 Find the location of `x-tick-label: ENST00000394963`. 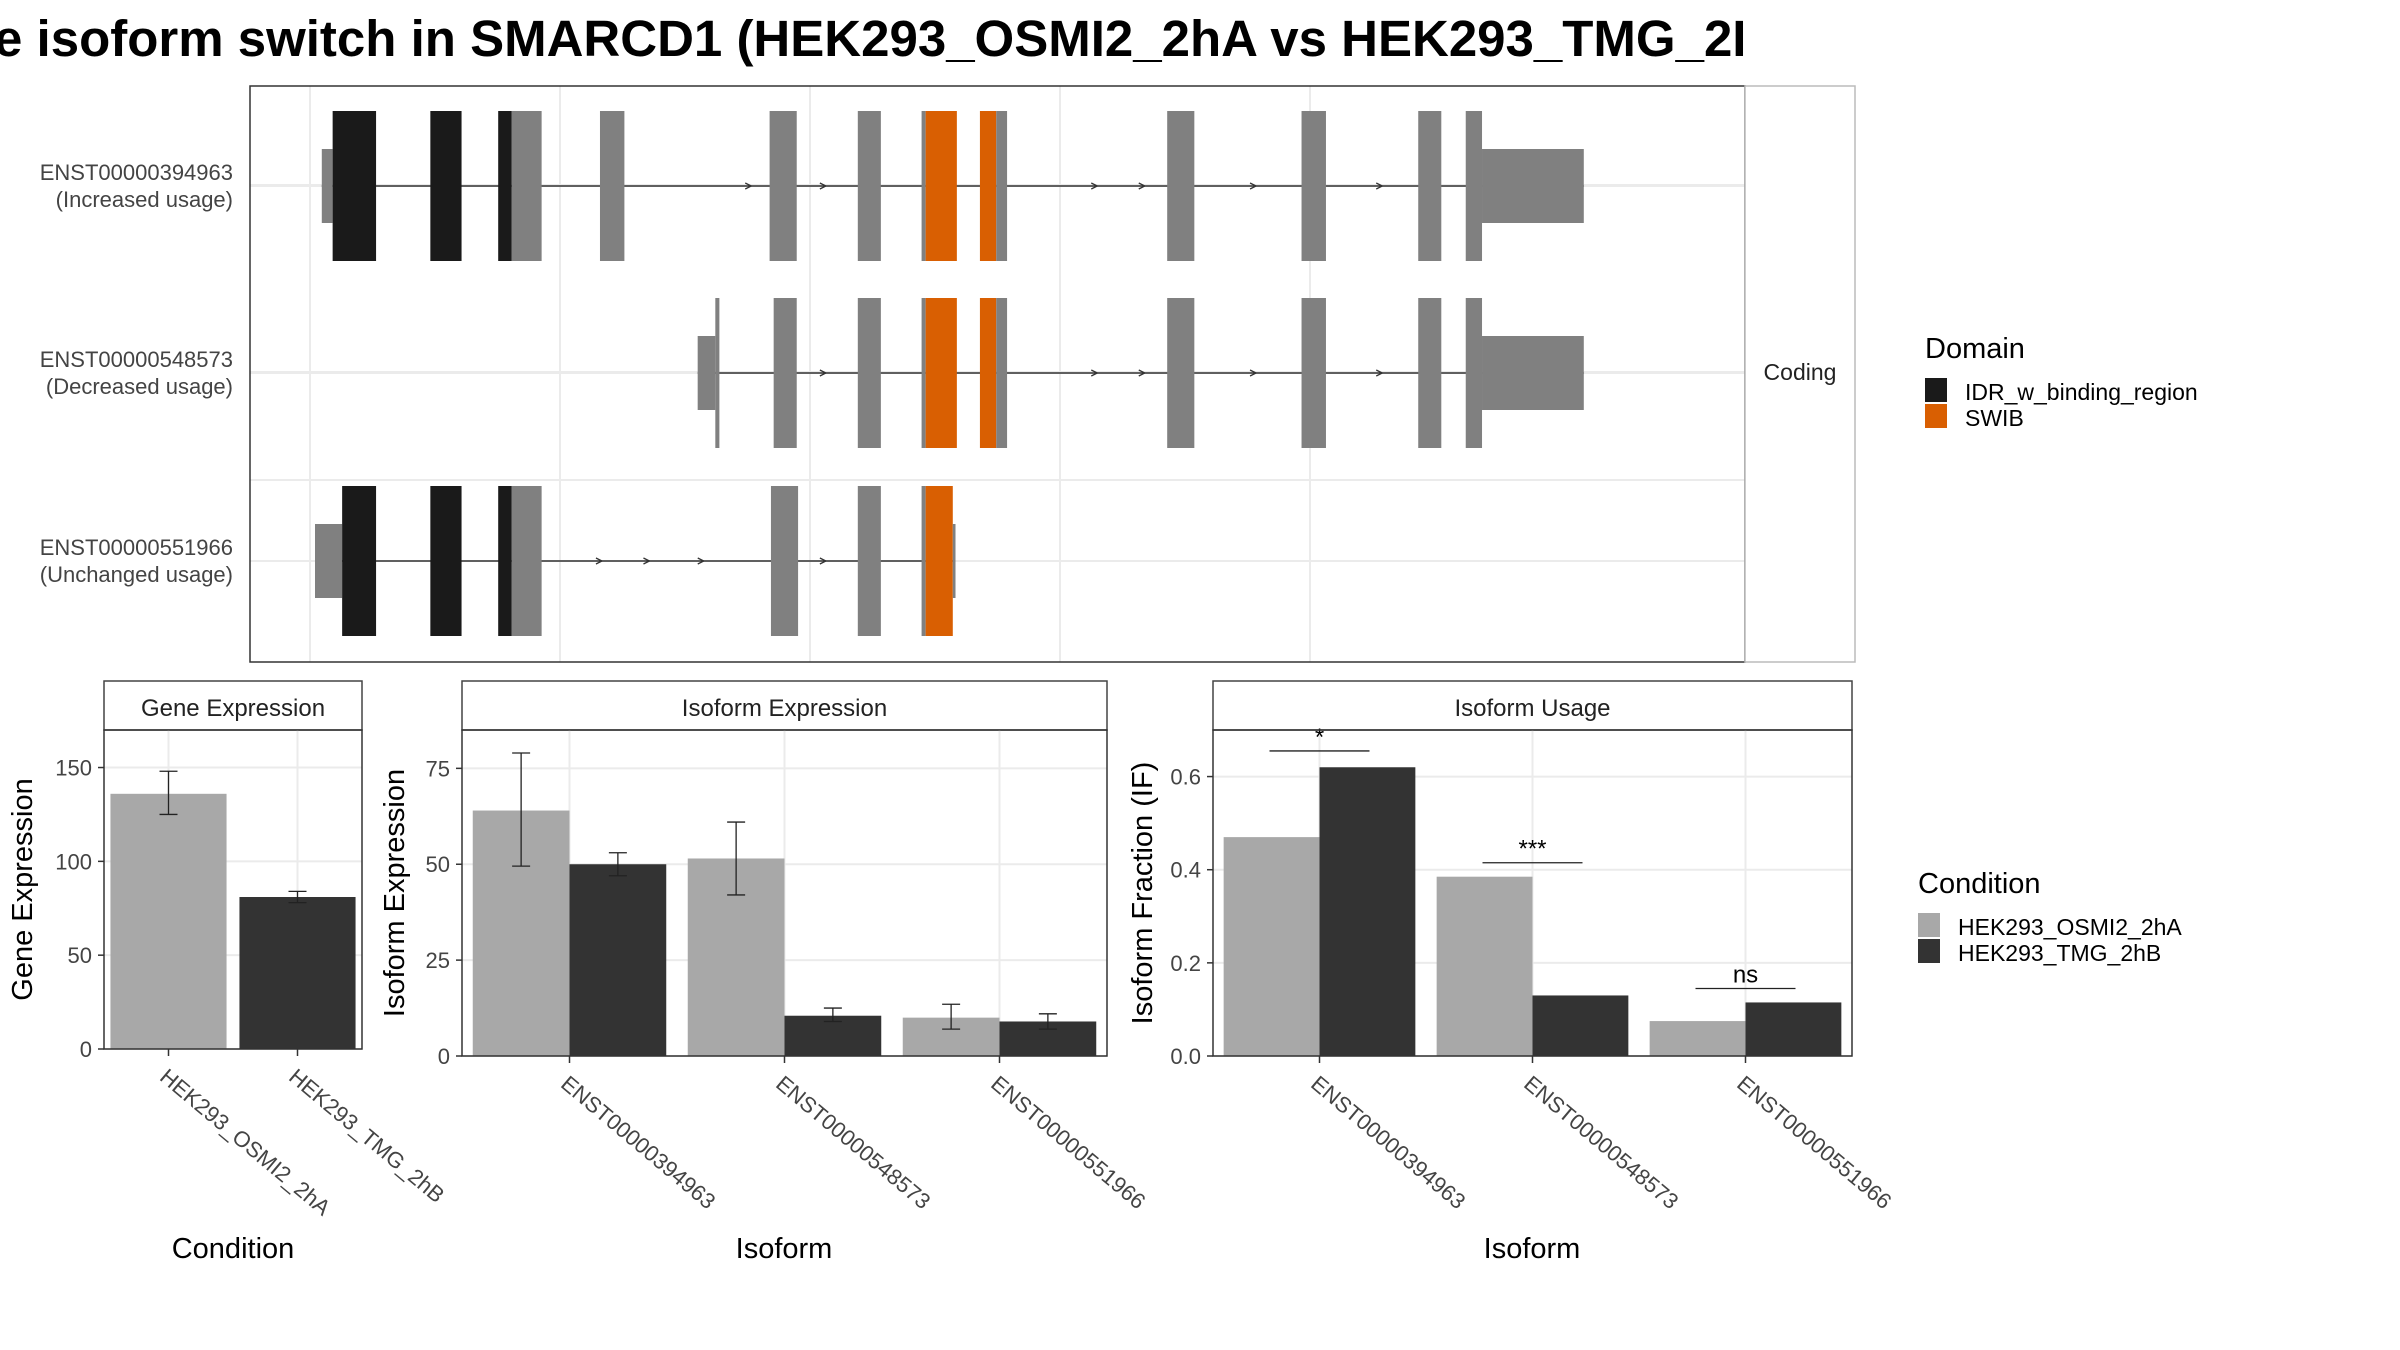

x-tick-label: ENST00000394963 is located at coordinates (1388, 1142).